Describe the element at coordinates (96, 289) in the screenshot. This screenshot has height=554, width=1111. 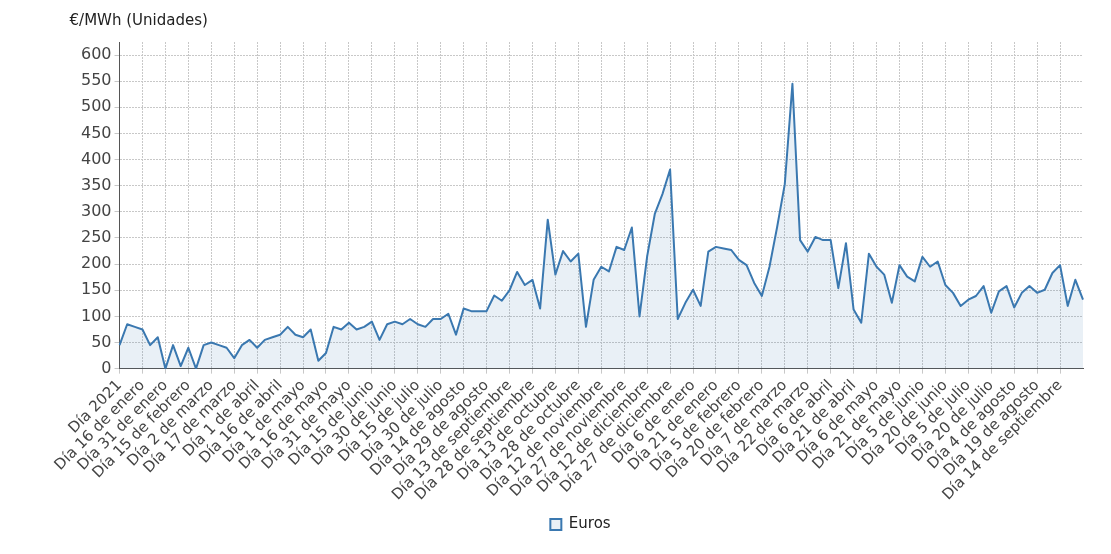
I see `y-tick-label: 150` at that location.